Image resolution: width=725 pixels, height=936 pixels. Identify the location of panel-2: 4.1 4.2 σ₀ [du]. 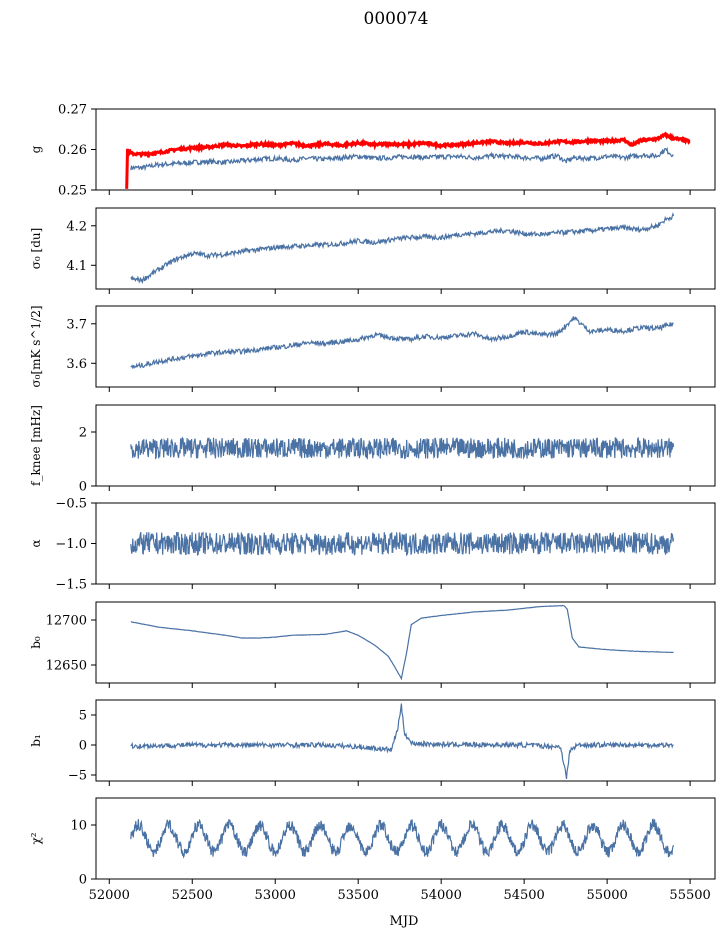
(372, 250).